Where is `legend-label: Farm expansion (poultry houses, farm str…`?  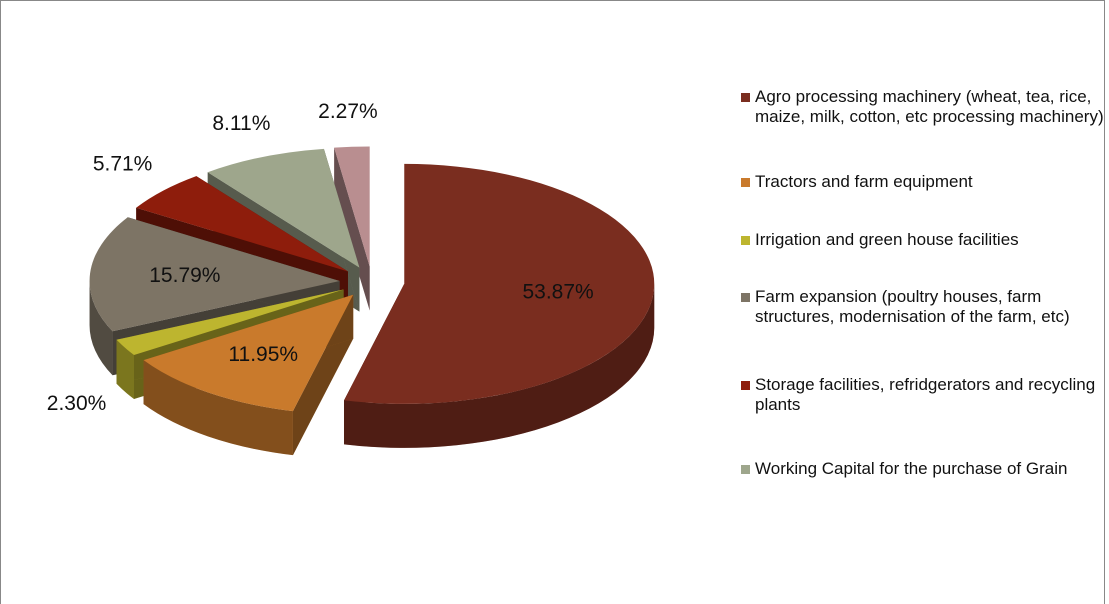
legend-label: Farm expansion (poultry houses, farm str… is located at coordinates (912, 306).